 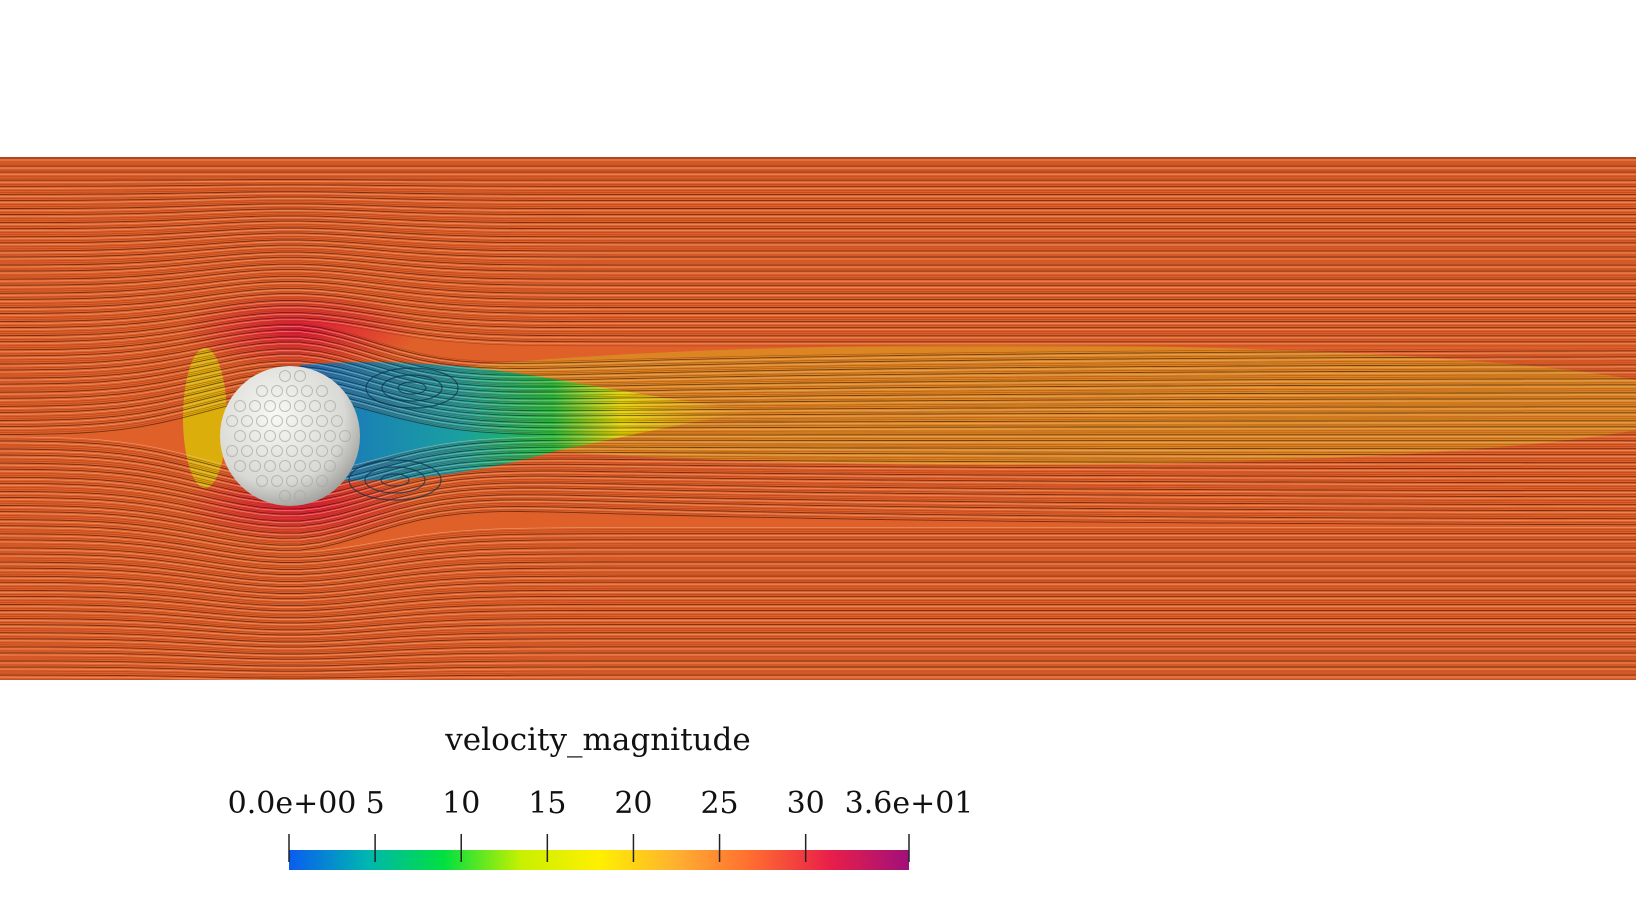 What do you see at coordinates (547, 803) in the screenshot?
I see `colorbar-tick-label: 15` at bounding box center [547, 803].